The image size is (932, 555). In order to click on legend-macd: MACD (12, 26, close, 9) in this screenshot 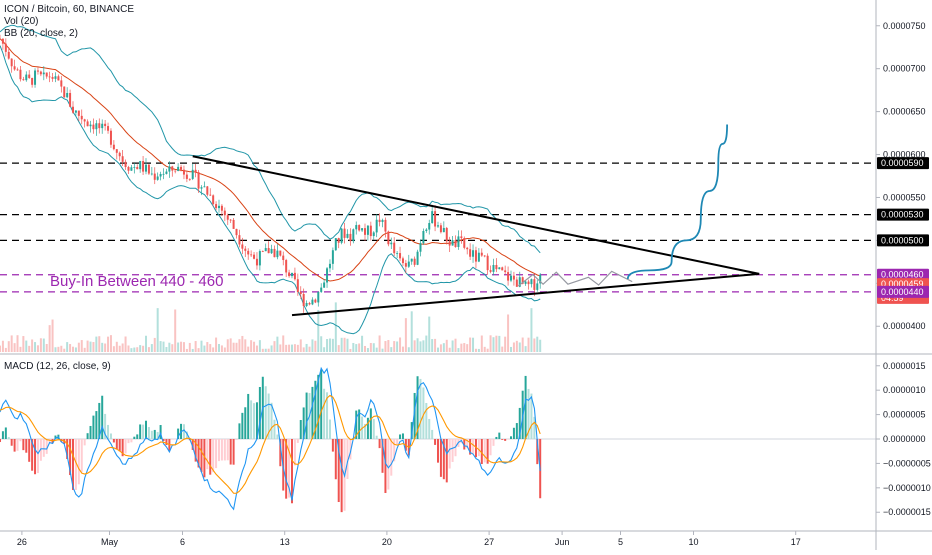, I will do `click(57, 366)`.